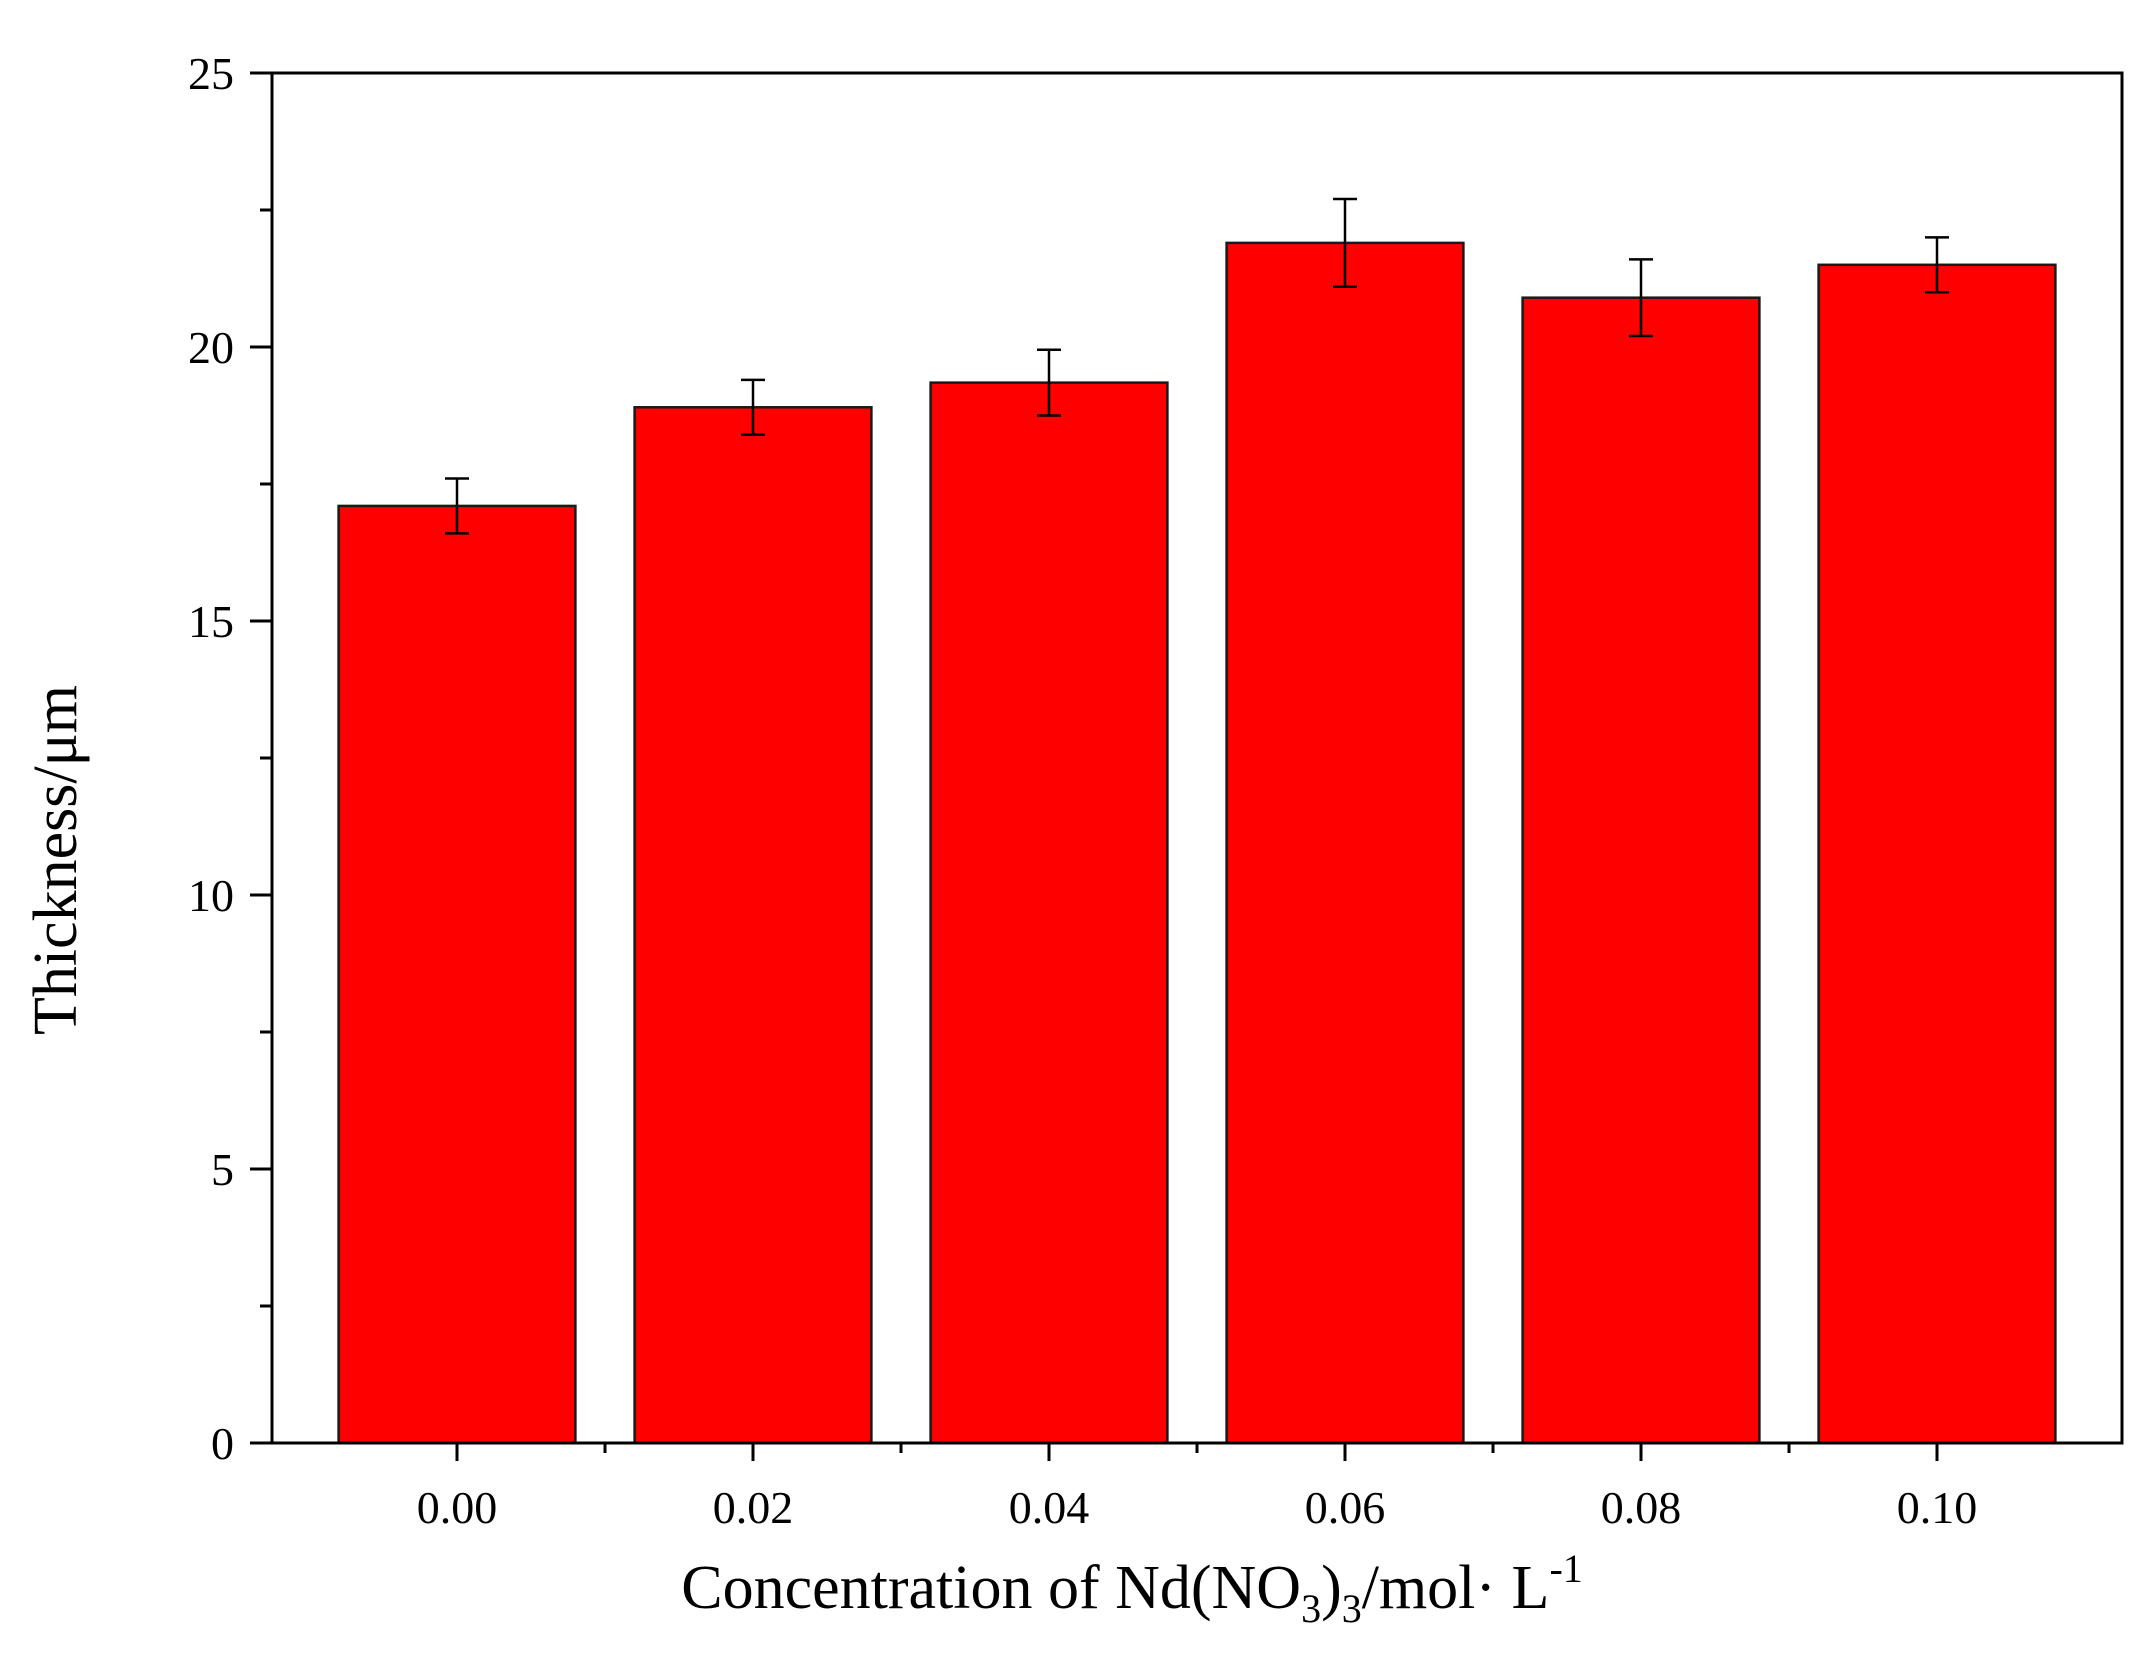  I want to click on bar-0.02, so click(753, 925).